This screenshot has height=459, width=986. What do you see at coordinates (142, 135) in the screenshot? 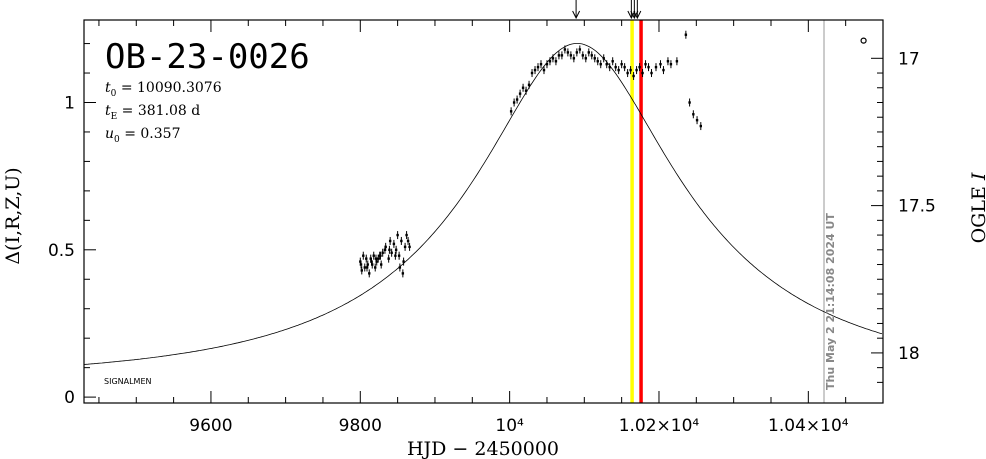
I see `fit-param-2: u0 = 0.357` at bounding box center [142, 135].